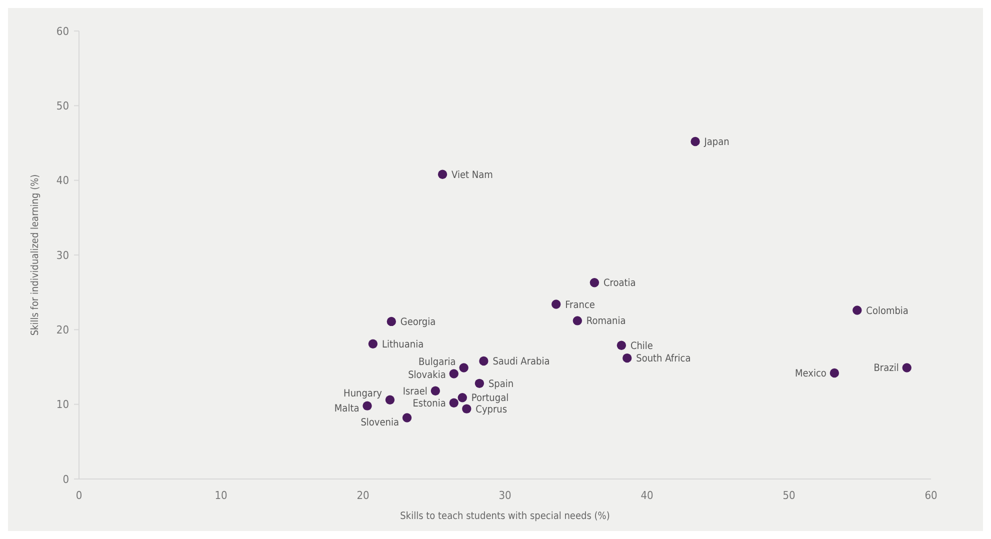 The height and width of the screenshot is (539, 991). What do you see at coordinates (887, 311) in the screenshot?
I see `annotation: Colombia` at bounding box center [887, 311].